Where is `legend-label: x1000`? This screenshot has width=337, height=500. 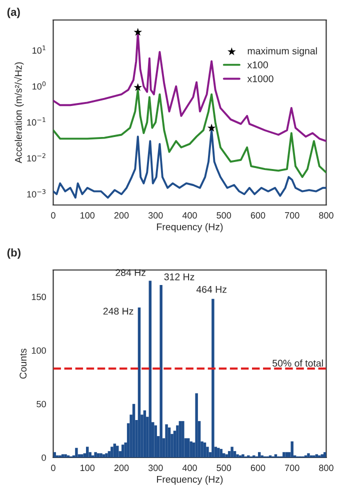 legend-label: x1000 is located at coordinates (260, 78).